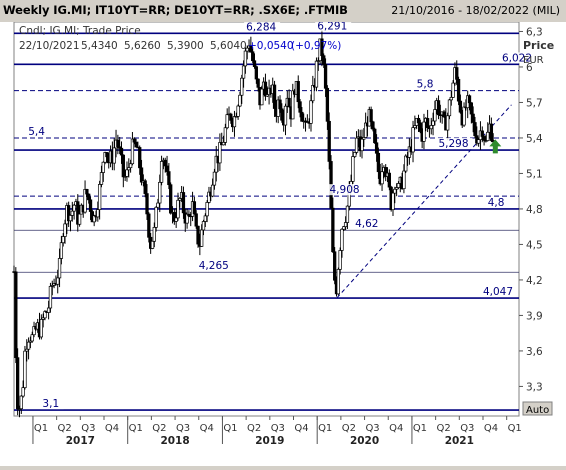  I want to click on y-axis: 3,3 3,6 3,9 4,2 4,5 4,8 5,1 5,4 5,7 6 6,3, so click(531, 209).